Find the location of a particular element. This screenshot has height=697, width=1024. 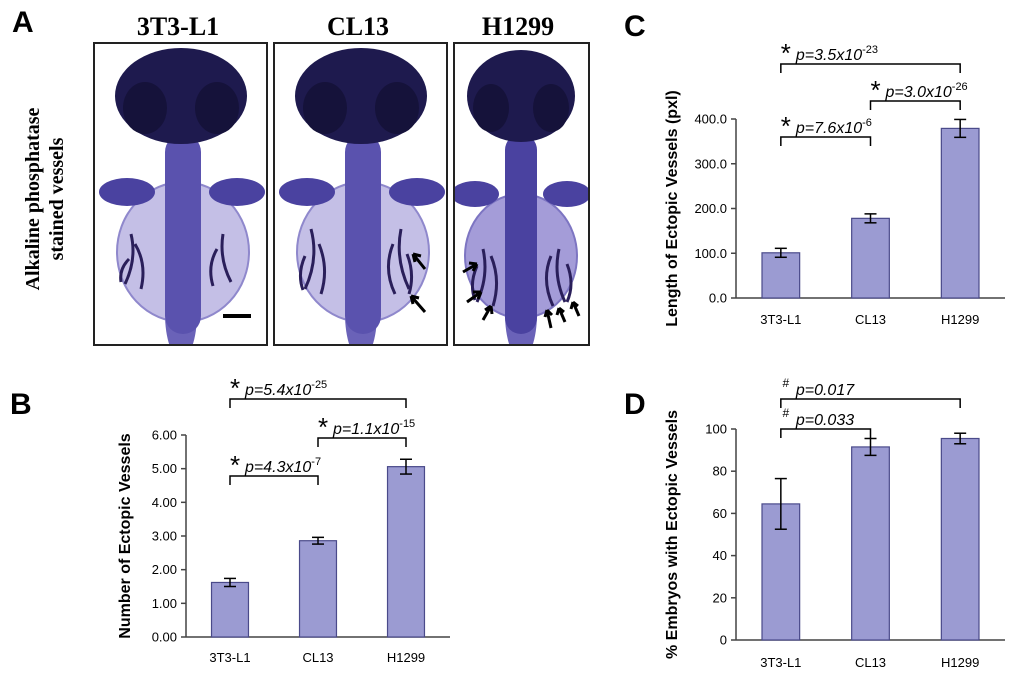

embryo-photo-cl13 is located at coordinates (360, 194).